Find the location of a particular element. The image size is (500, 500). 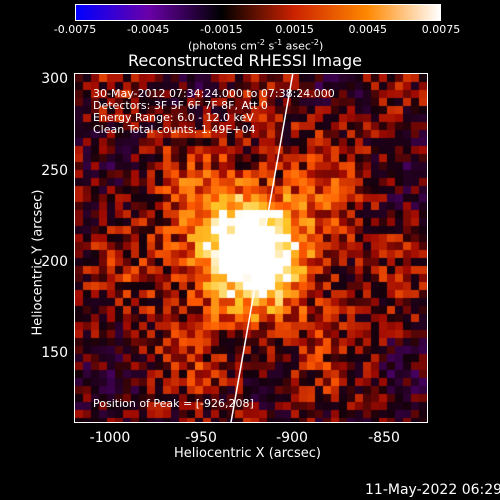

colorbar-units: (photons cm-2 s-1 asec-2) is located at coordinates (256, 45).